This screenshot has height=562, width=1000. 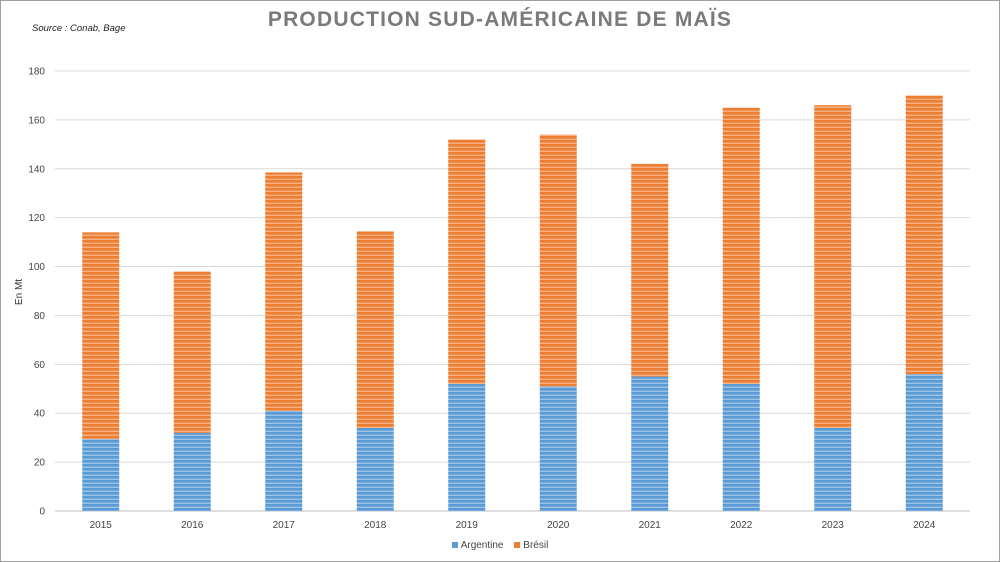 What do you see at coordinates (40, 414) in the screenshot?
I see `y-tick-label: 40` at bounding box center [40, 414].